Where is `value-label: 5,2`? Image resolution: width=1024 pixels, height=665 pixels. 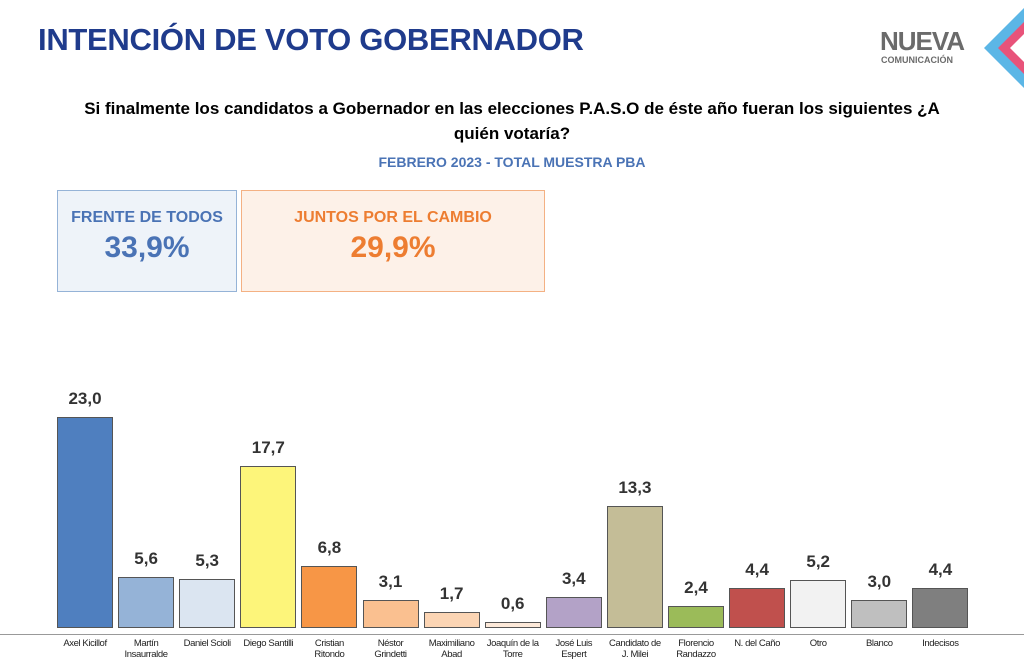
value-label: 5,2 is located at coordinates (818, 562).